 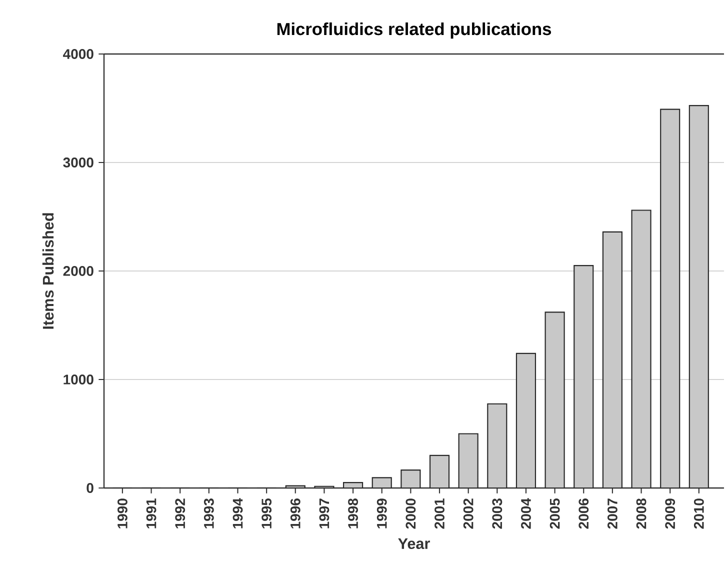 I want to click on x-tick-label: 2009, so click(x=670, y=513).